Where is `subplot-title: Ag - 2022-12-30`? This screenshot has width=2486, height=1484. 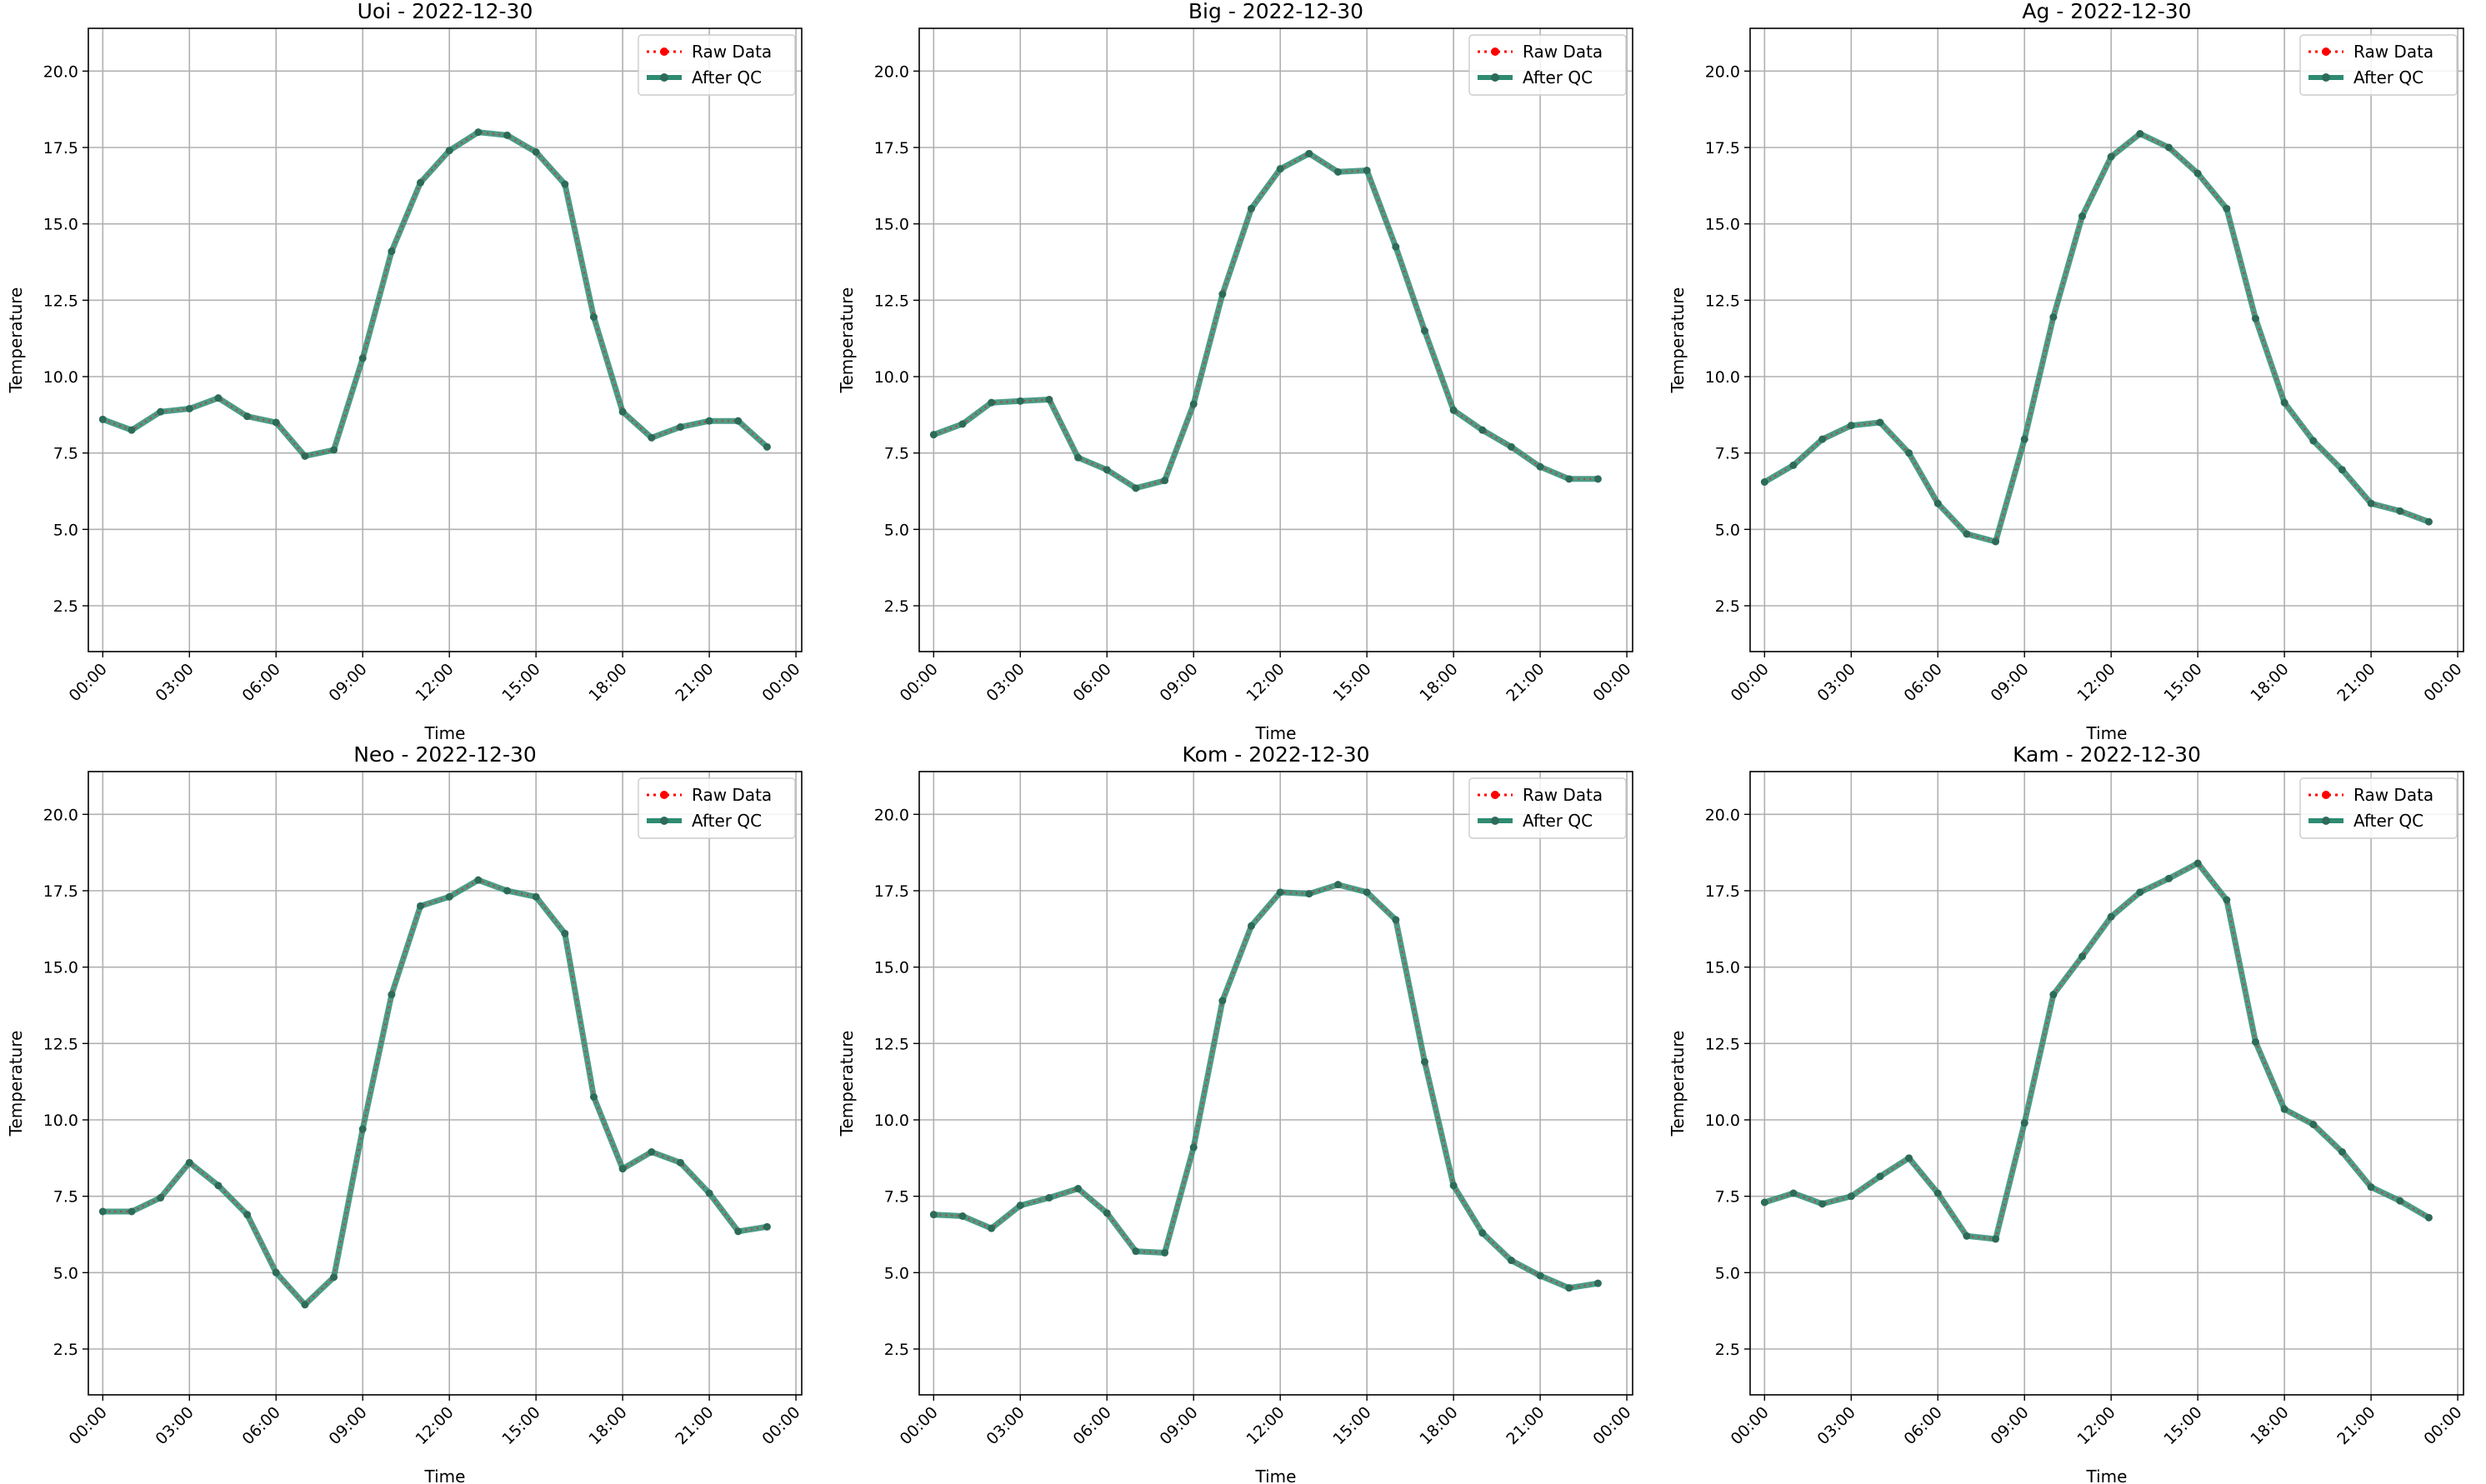 subplot-title: Ag - 2022-12-30 is located at coordinates (2106, 11).